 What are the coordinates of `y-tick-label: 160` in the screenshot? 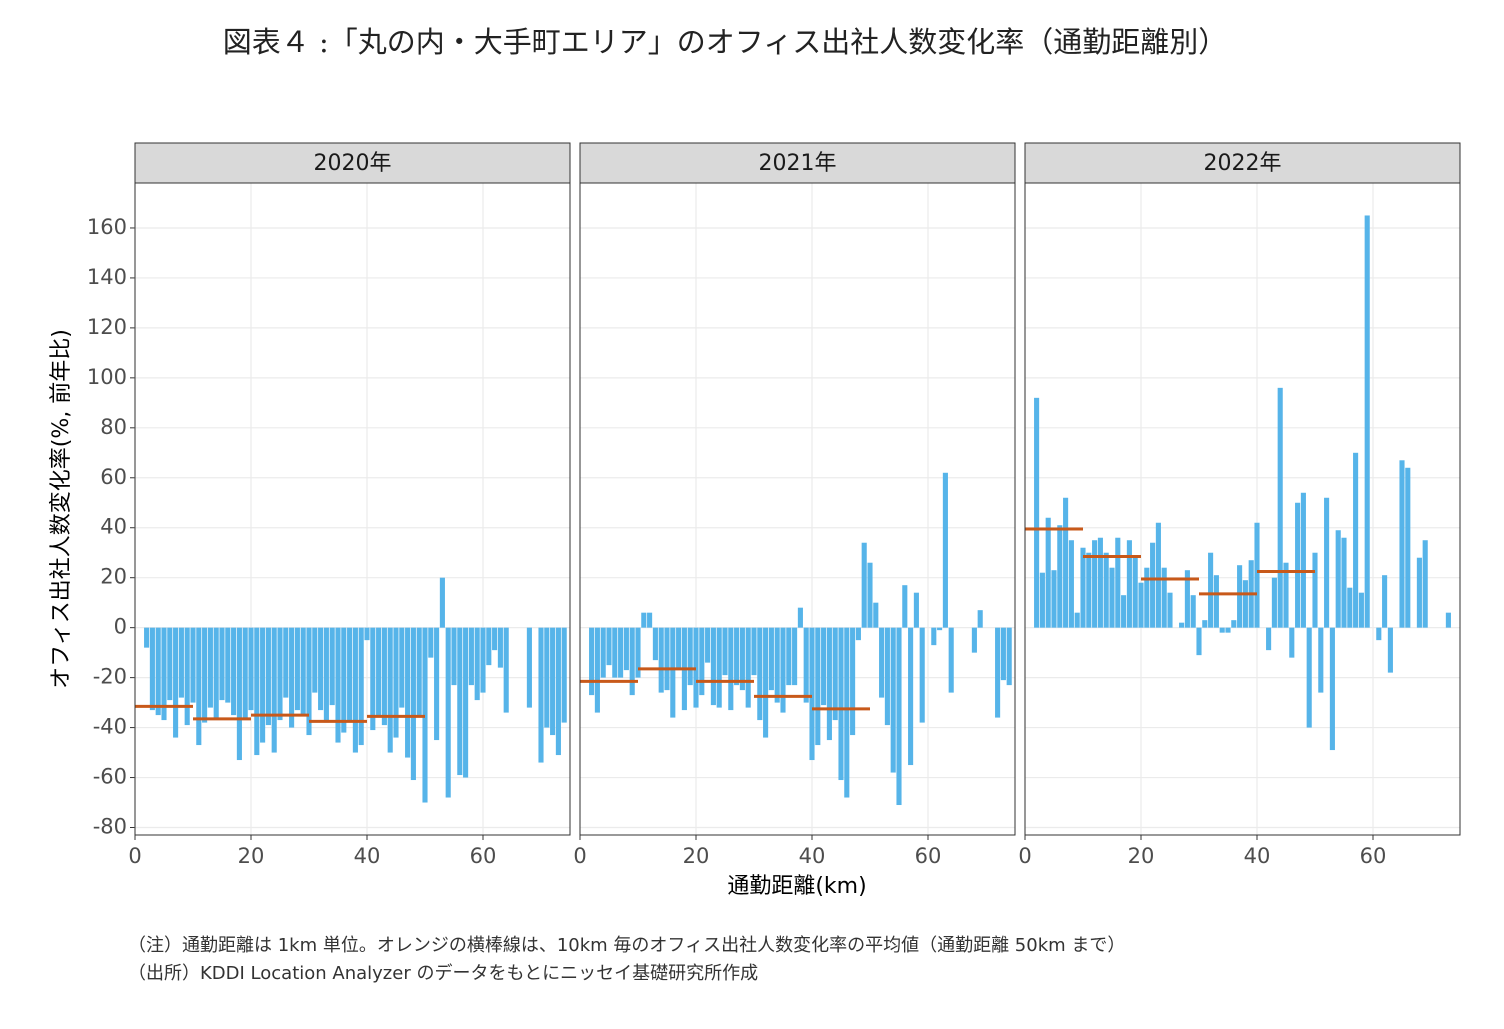 It's located at (107, 227).